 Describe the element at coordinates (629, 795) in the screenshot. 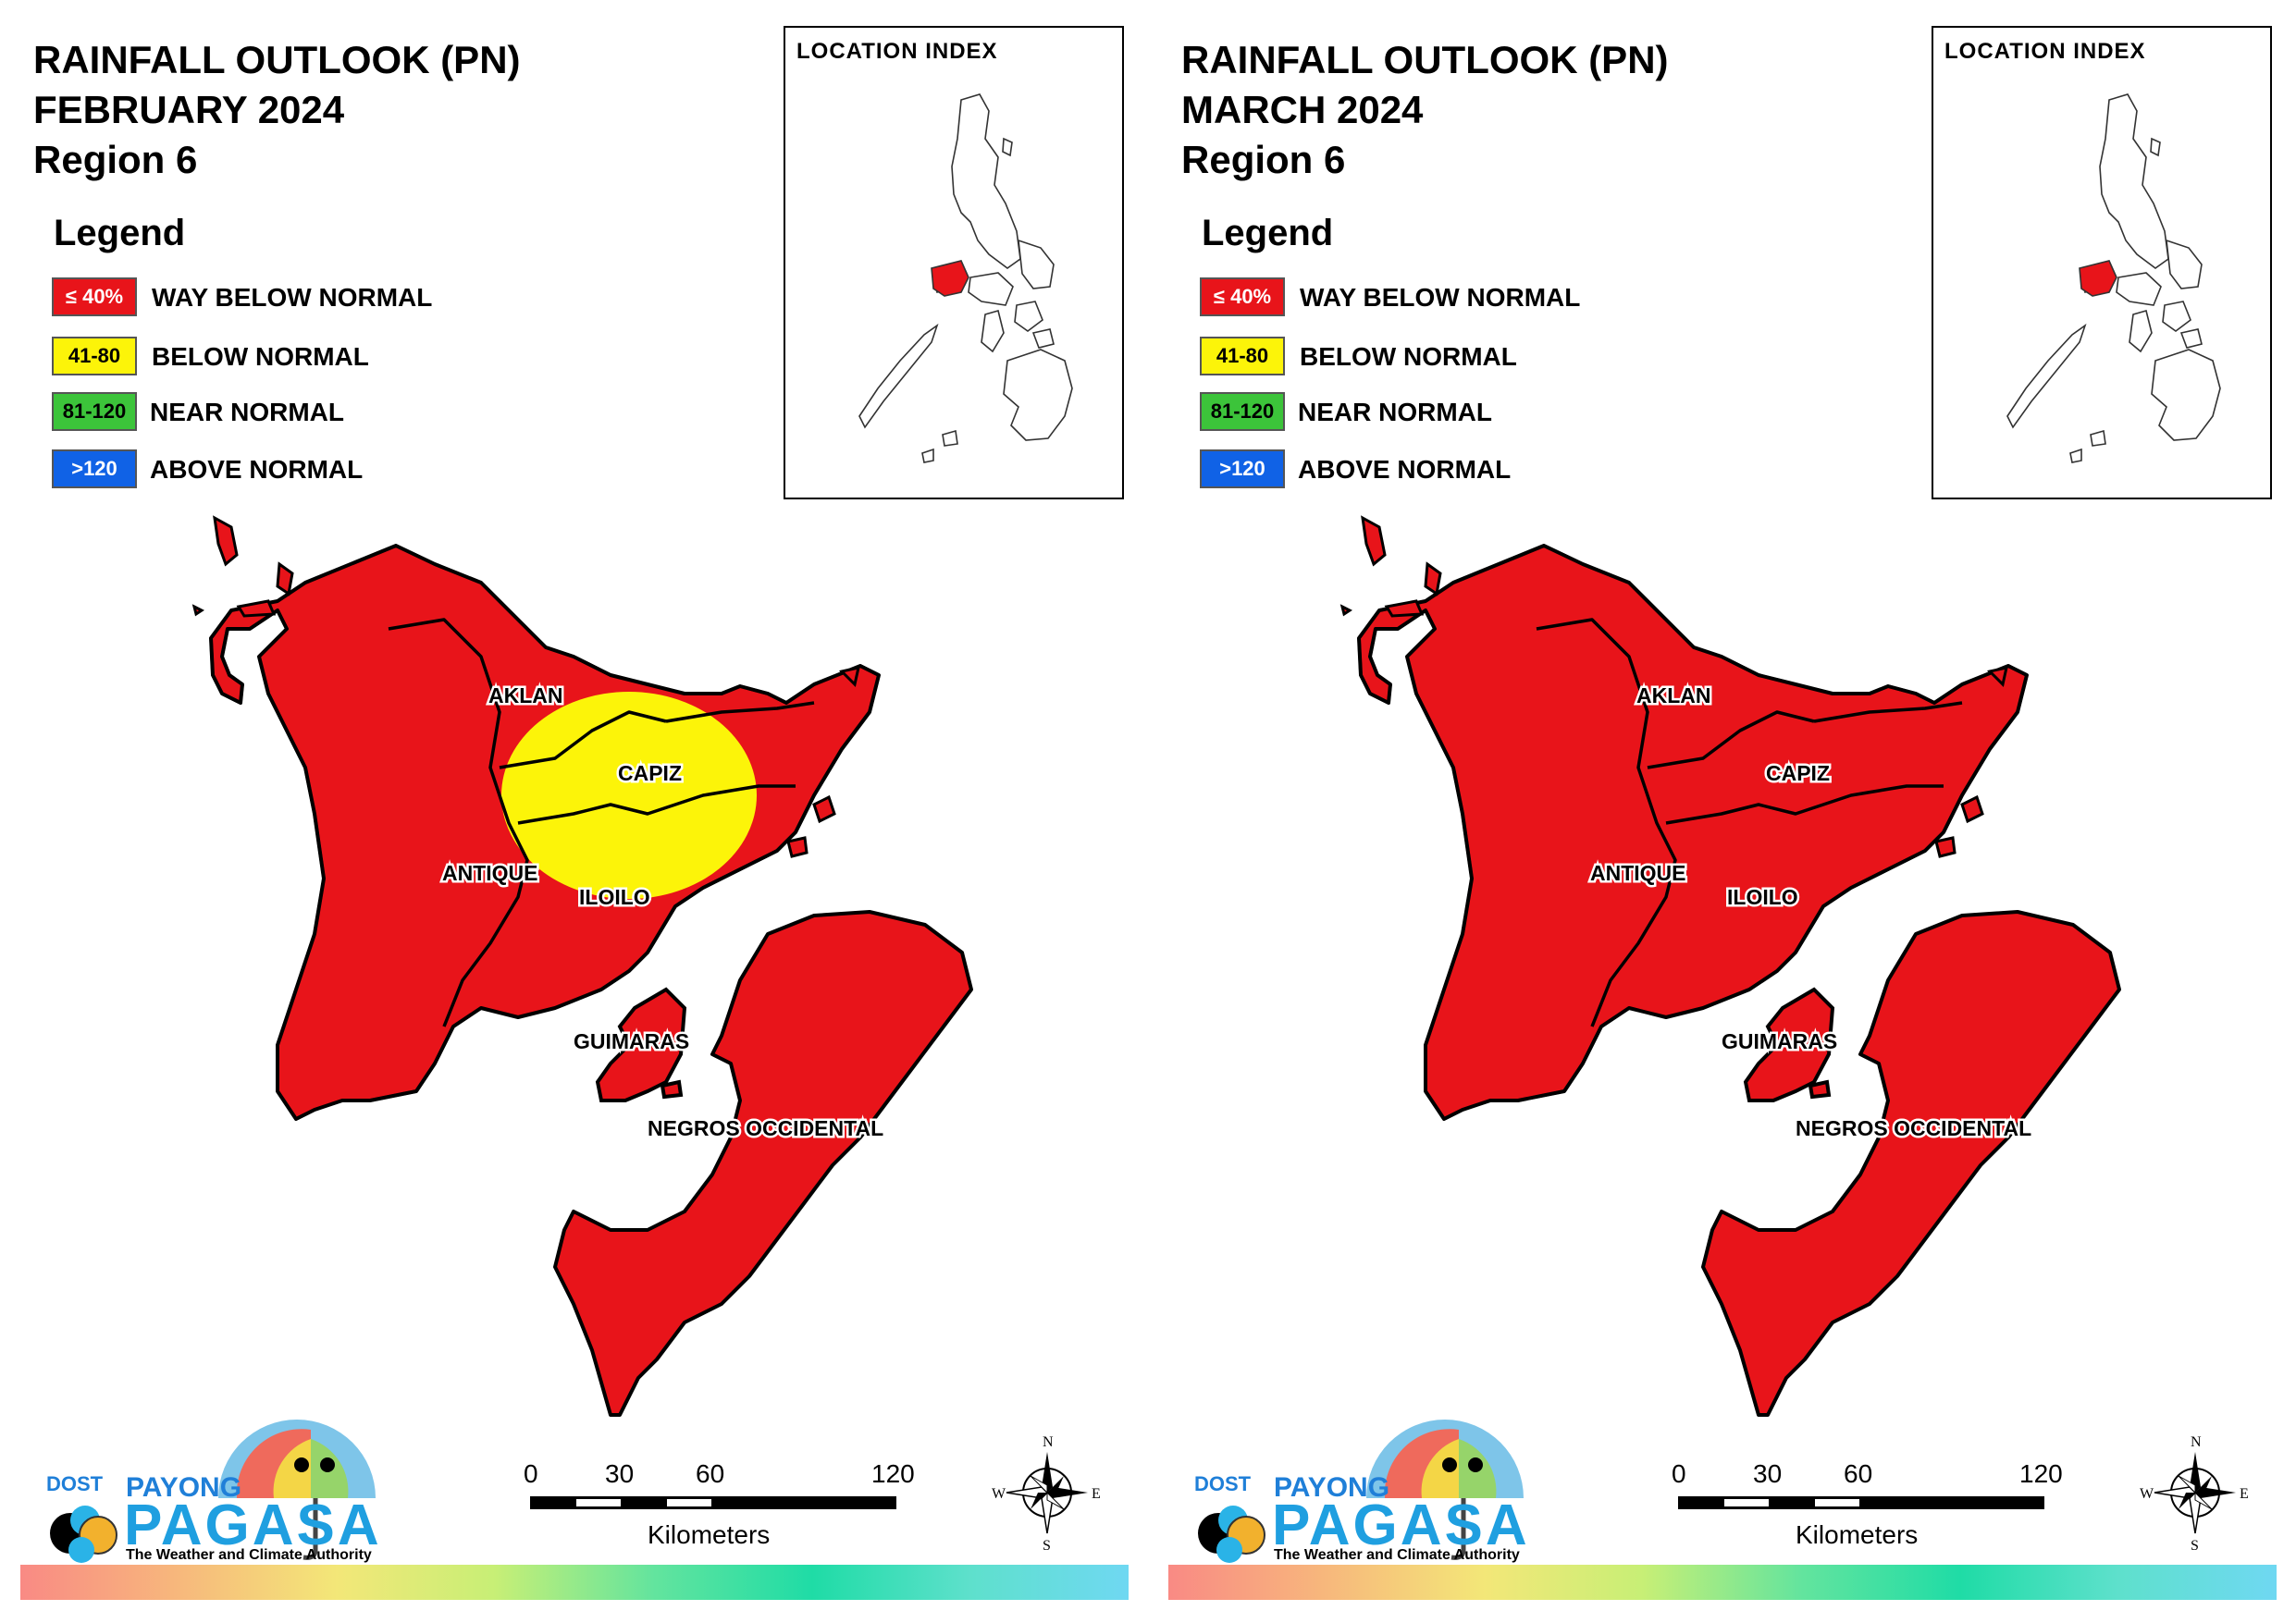

I see `below-normal-zone` at that location.